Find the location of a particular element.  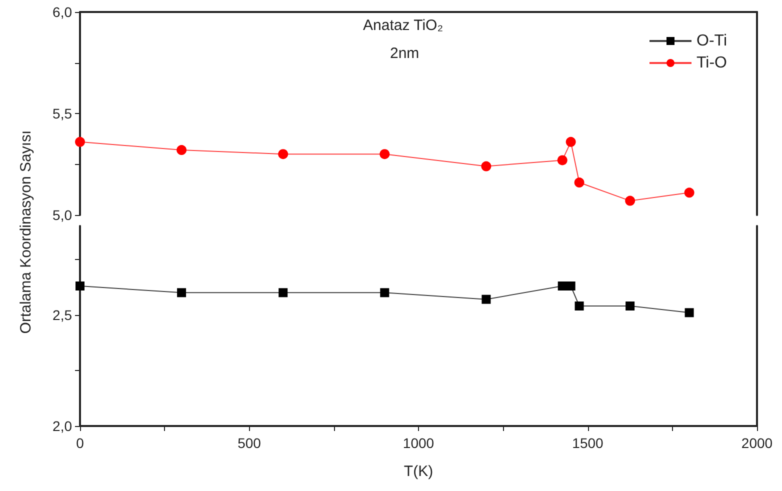

y-tick-label: 5,5 is located at coordinates (62, 114).